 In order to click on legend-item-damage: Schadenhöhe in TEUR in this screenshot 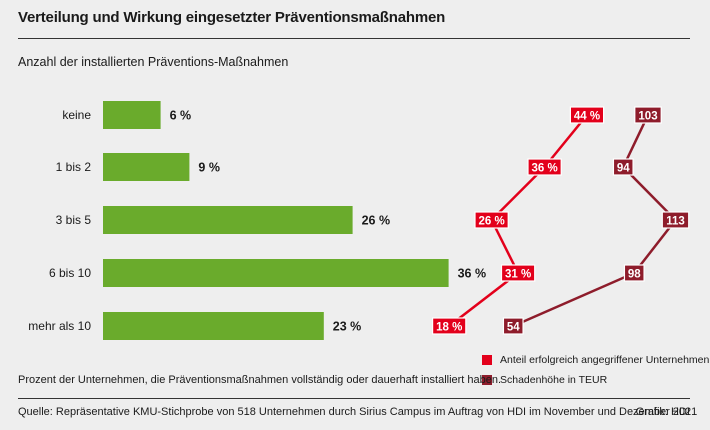, I will do `click(544, 380)`.